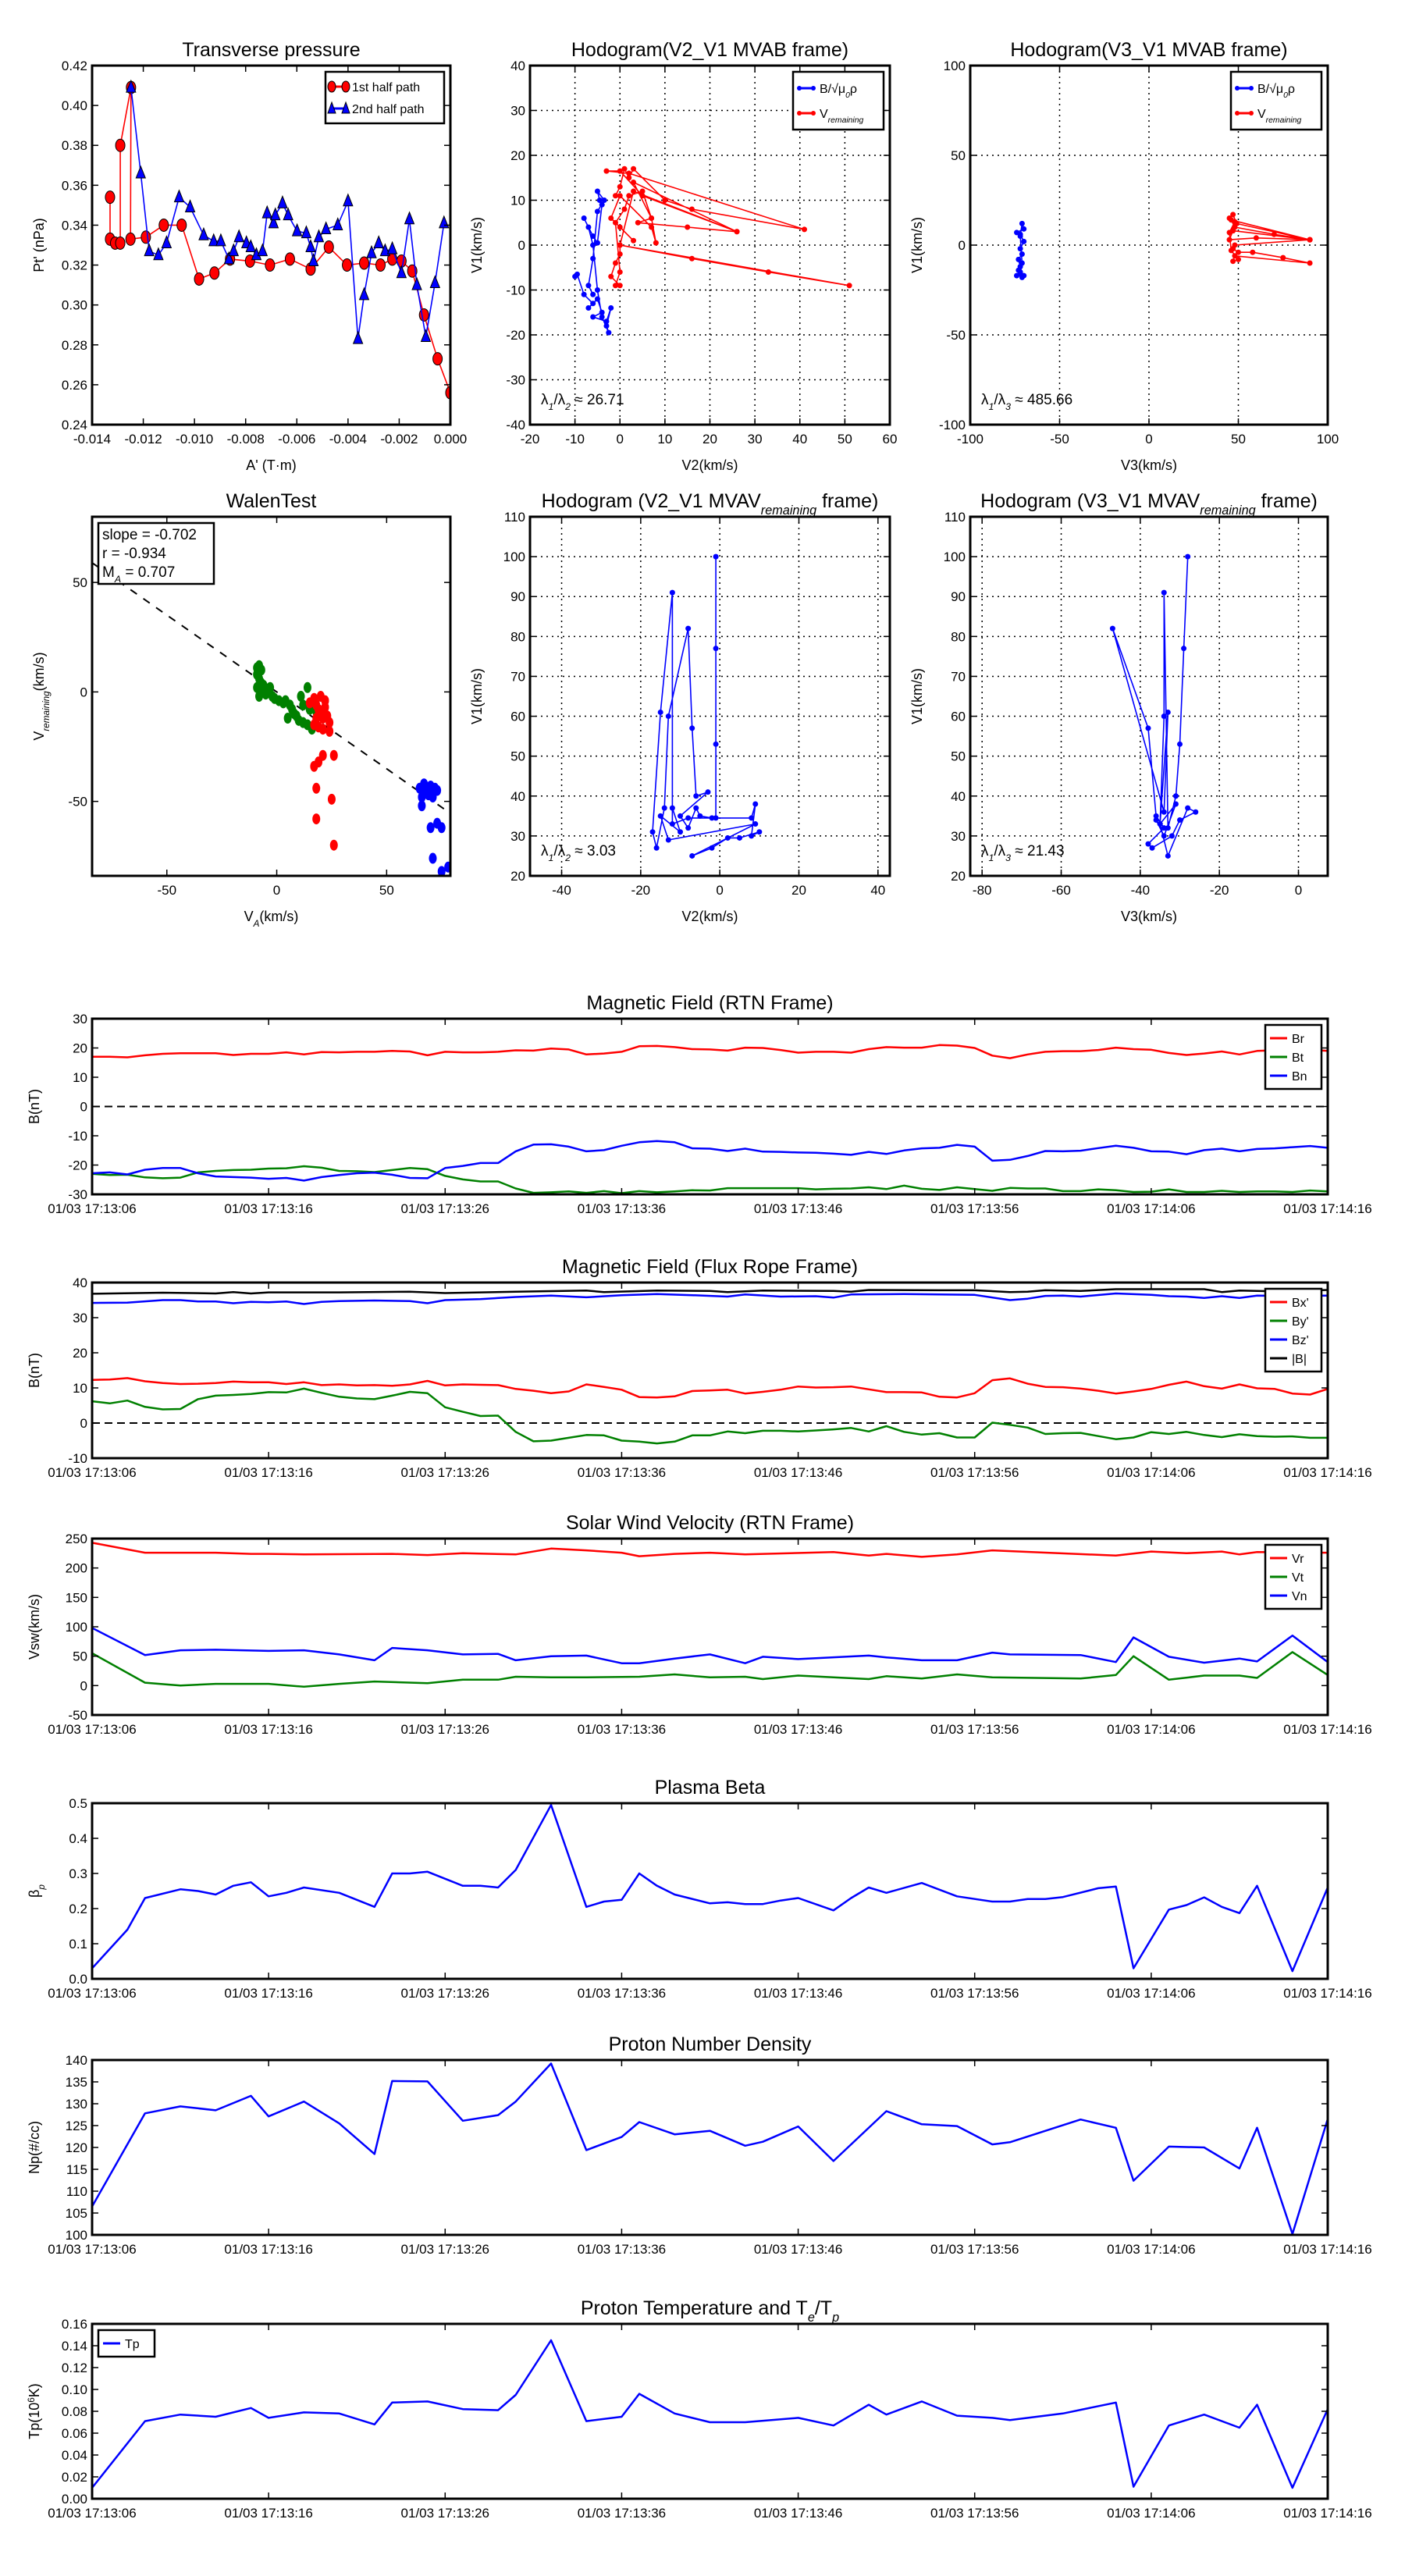 The width and height of the screenshot is (1405, 2576). What do you see at coordinates (959, 796) in the screenshot?
I see `y-tick-label: 40` at bounding box center [959, 796].